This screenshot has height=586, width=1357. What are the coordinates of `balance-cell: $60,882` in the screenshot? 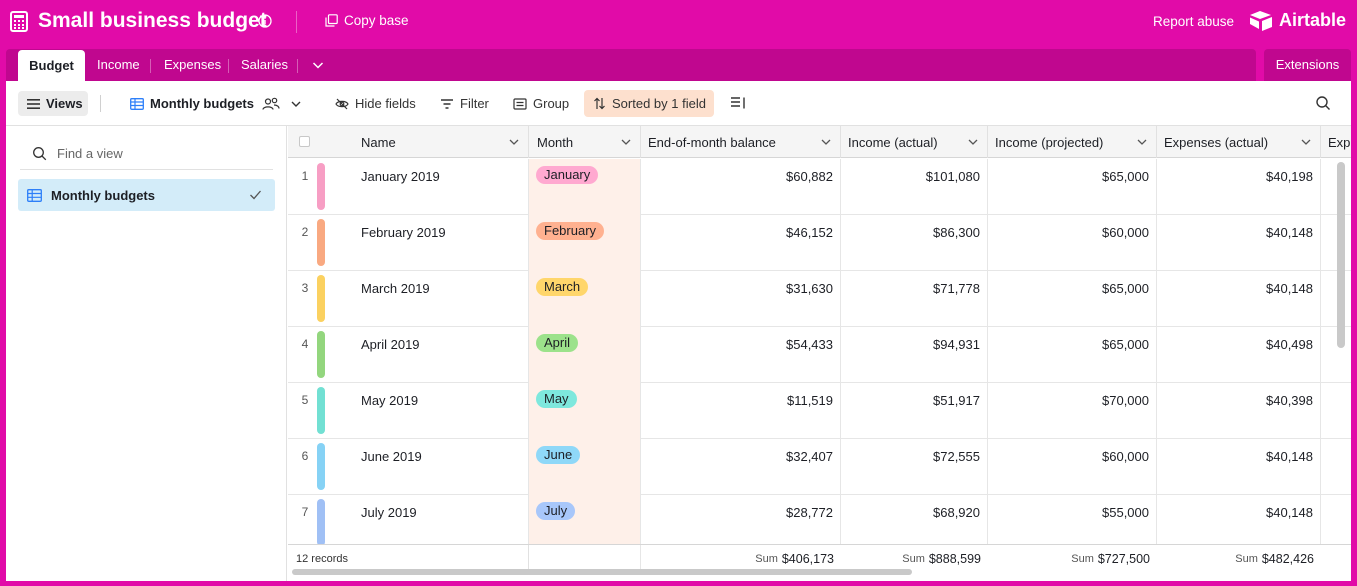 It's located at (741, 187).